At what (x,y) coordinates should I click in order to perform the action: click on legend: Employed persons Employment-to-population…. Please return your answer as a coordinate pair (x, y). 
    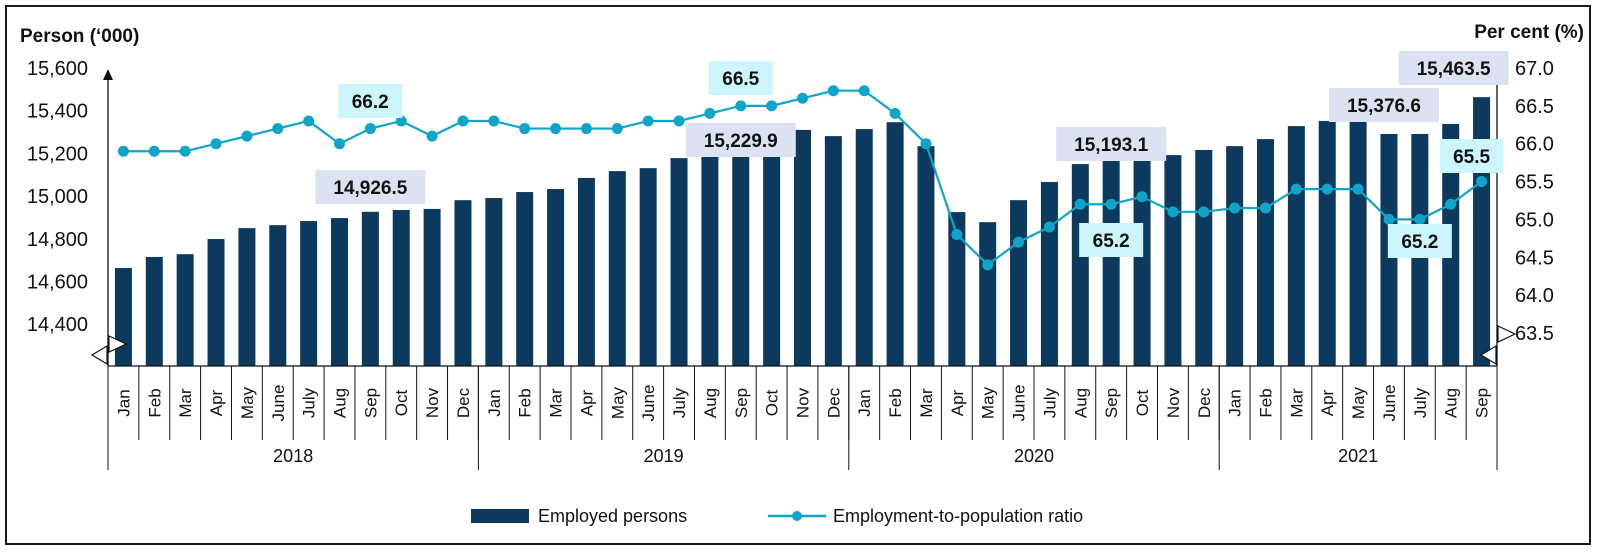
    Looking at the image, I should click on (777, 516).